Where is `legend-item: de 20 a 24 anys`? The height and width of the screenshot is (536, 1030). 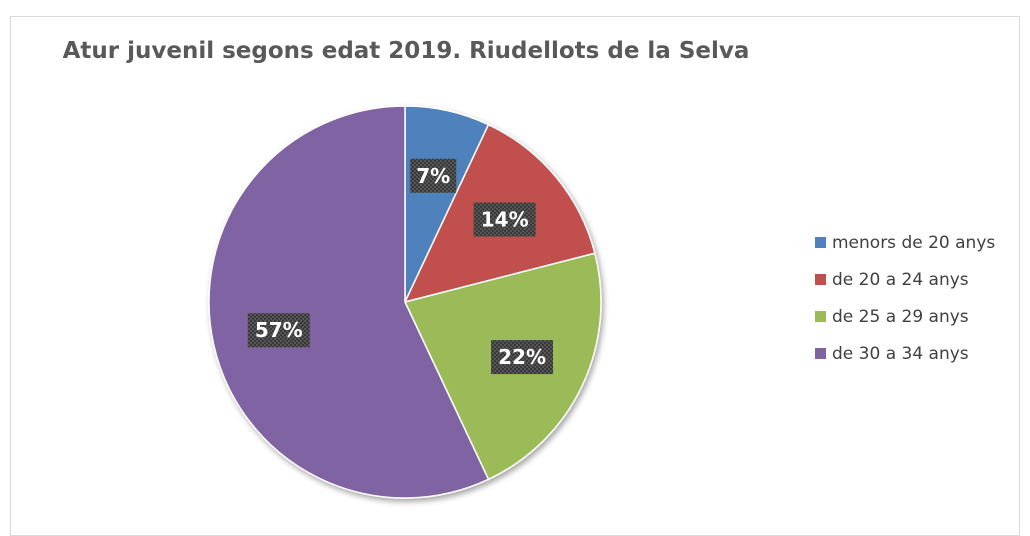
legend-item: de 20 a 24 anys is located at coordinates (905, 279).